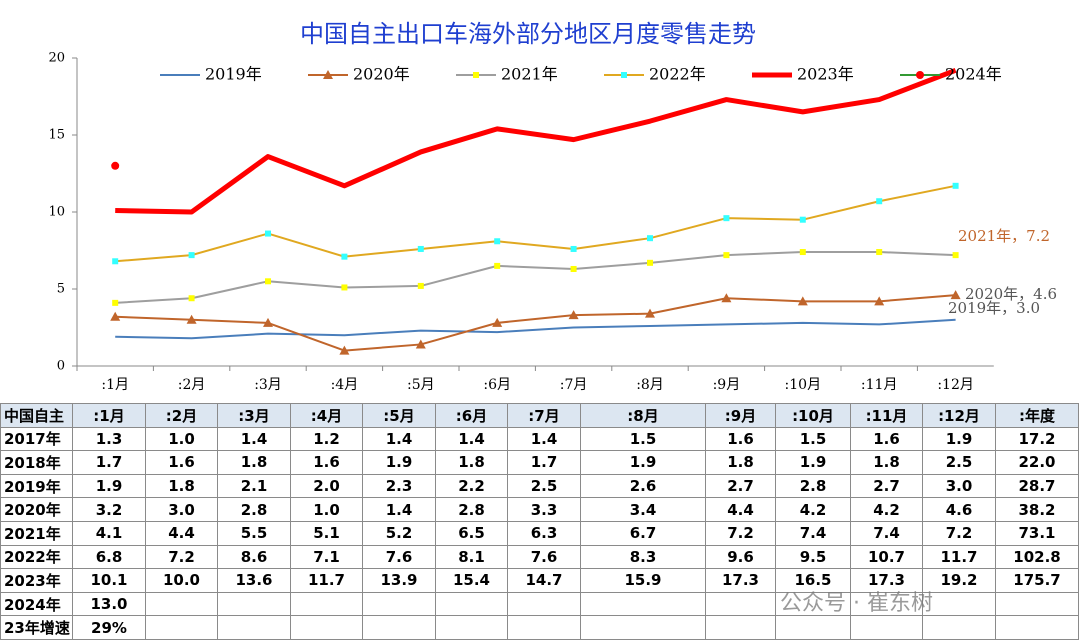 The image size is (1080, 641). I want to click on table-cell: 28.7, so click(1037, 486).